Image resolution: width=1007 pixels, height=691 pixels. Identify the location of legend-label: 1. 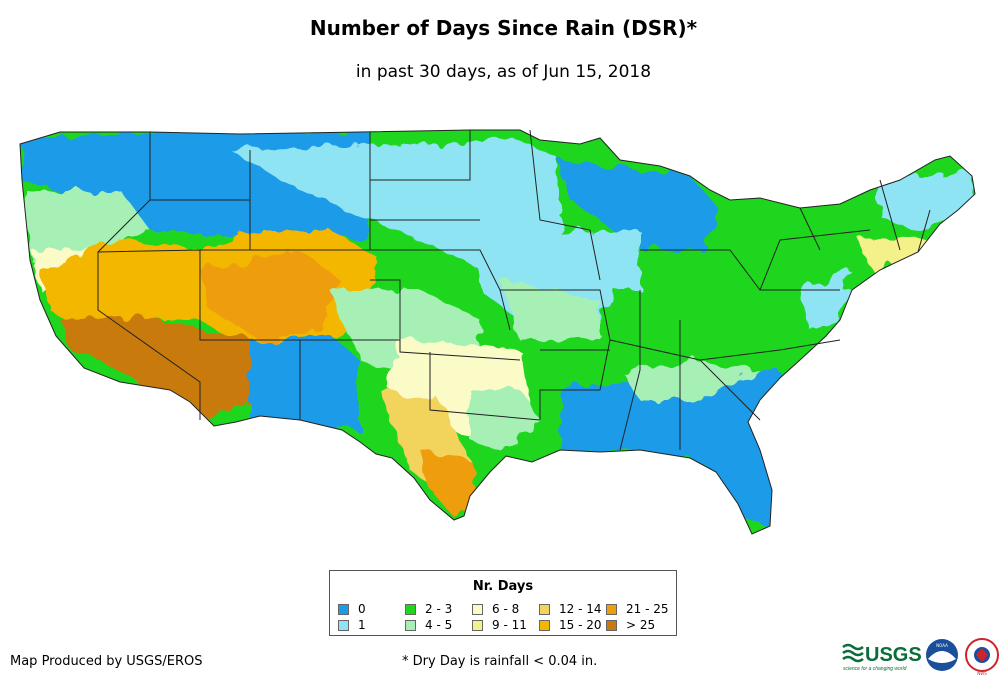
(362, 625).